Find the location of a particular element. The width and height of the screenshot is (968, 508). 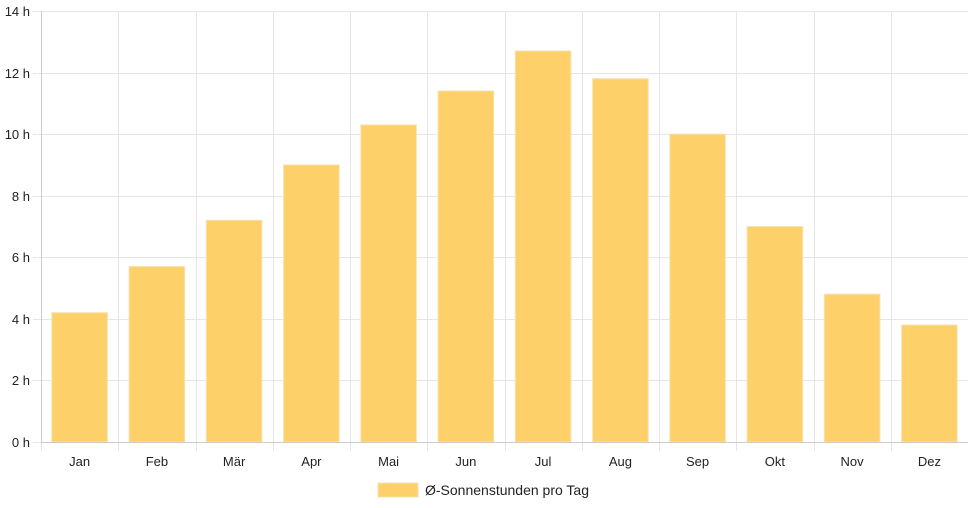

legend: Ø-Sonnenstunden pro Tag is located at coordinates (483, 490).